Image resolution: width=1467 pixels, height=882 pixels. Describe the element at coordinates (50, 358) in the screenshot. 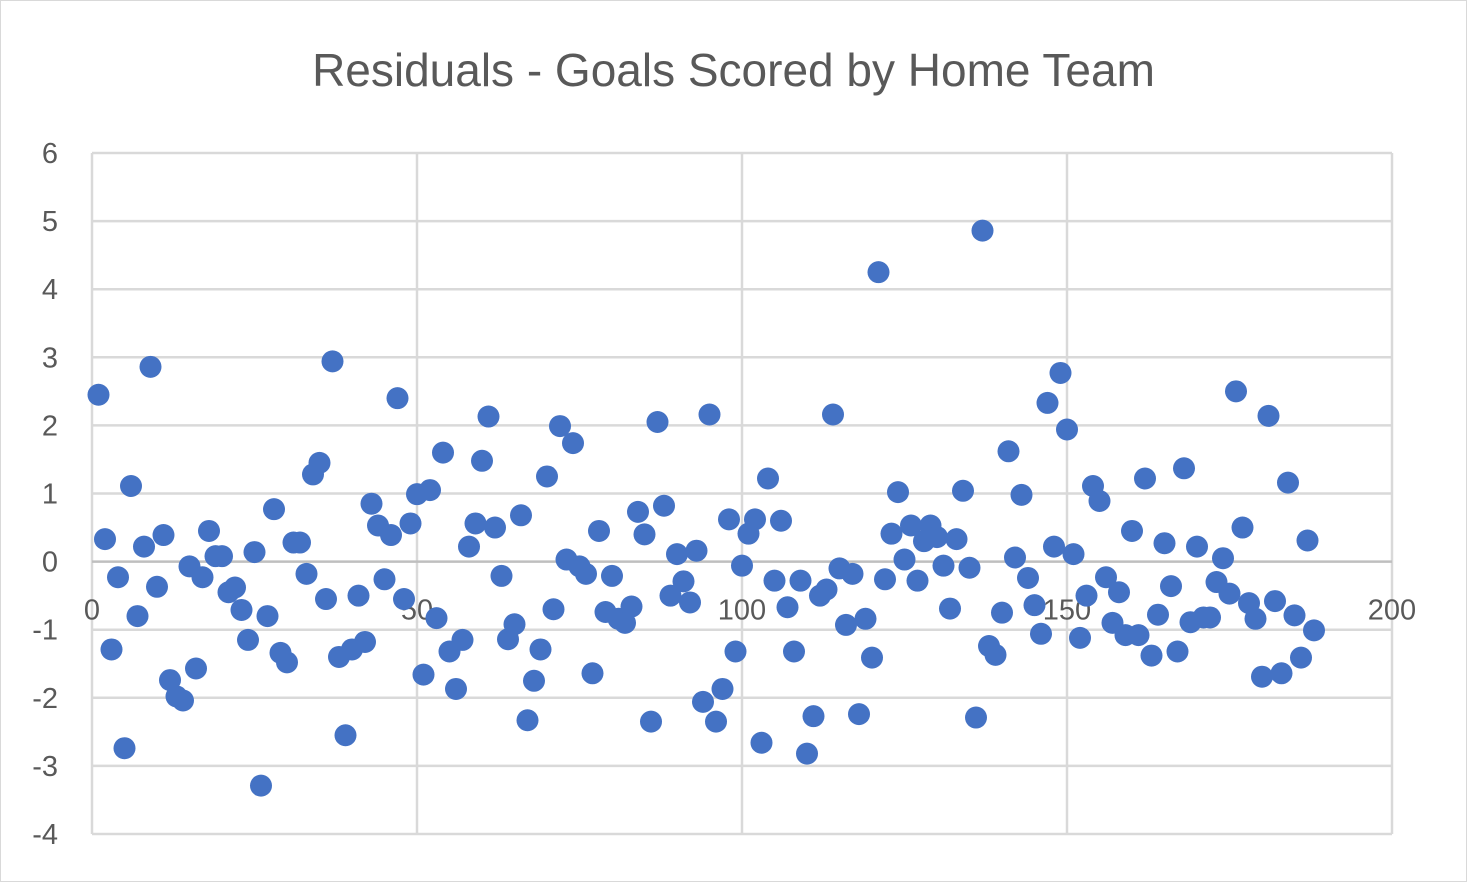

I see `y-tick-label: 3` at that location.